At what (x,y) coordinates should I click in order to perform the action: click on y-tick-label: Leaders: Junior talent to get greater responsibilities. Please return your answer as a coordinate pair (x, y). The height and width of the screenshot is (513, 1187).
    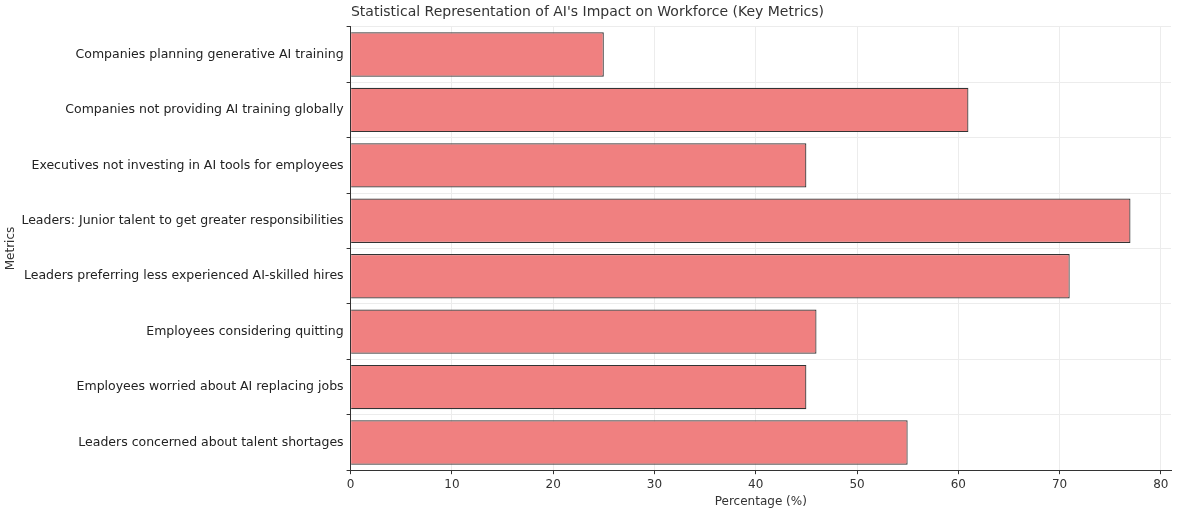
    Looking at the image, I should click on (182, 220).